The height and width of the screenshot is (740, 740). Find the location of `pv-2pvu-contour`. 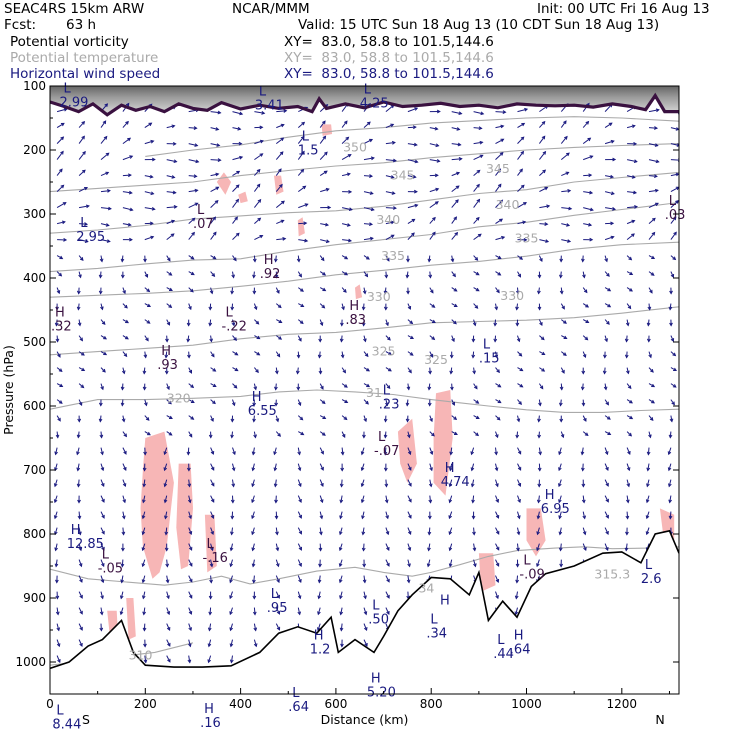

pv-2pvu-contour is located at coordinates (364, 104).